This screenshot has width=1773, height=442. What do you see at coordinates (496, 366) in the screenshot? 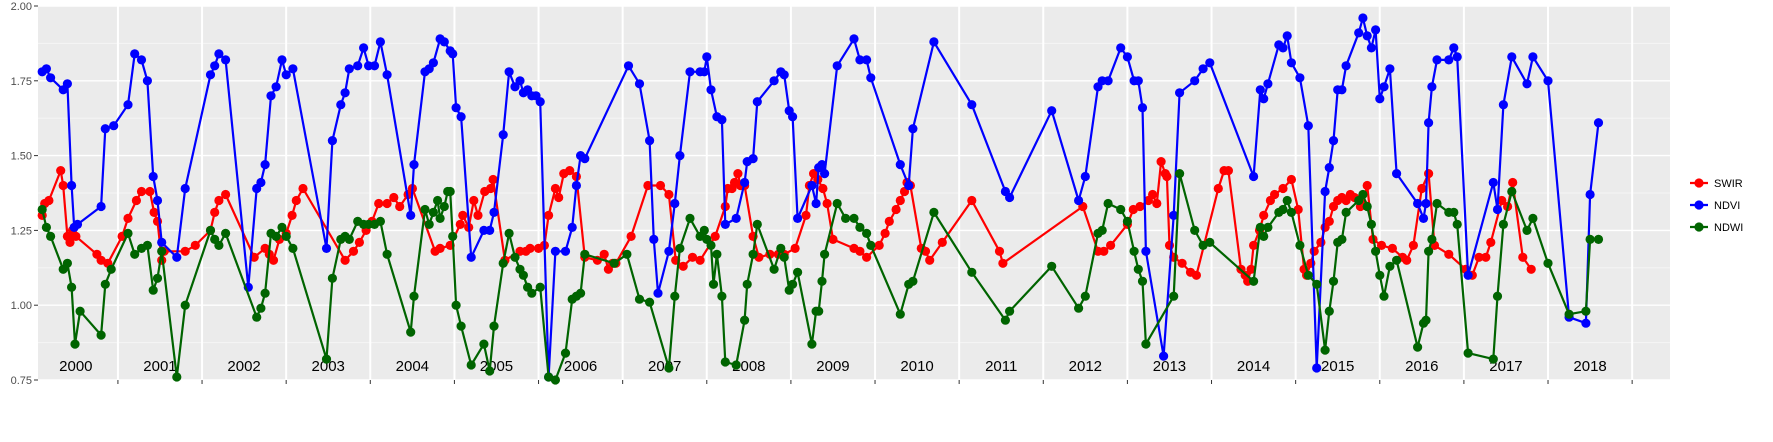
I see `year-label: 2005` at bounding box center [496, 366].